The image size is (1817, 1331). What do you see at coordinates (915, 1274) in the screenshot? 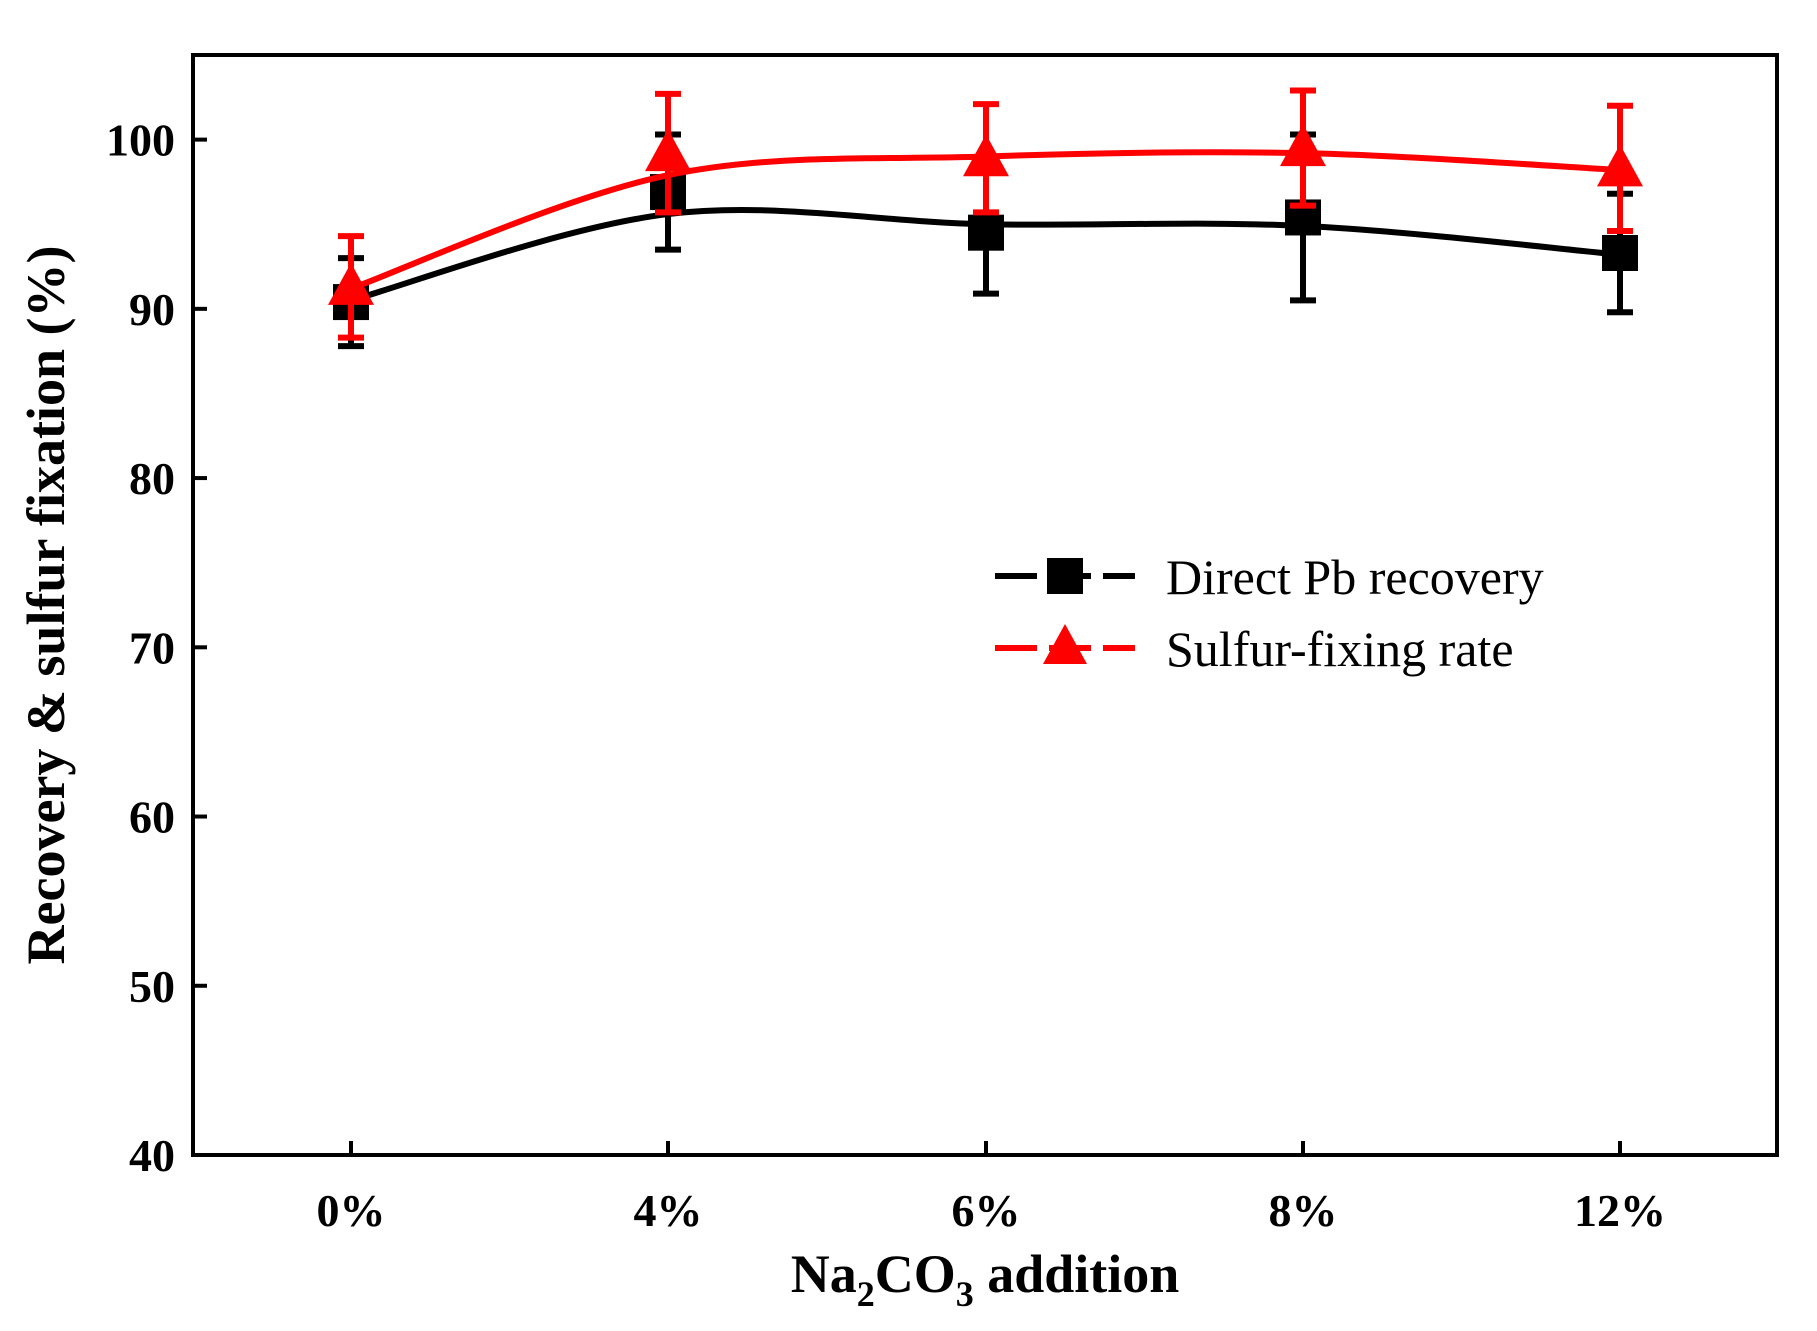
I see `x-axis-title-part: CO` at bounding box center [915, 1274].